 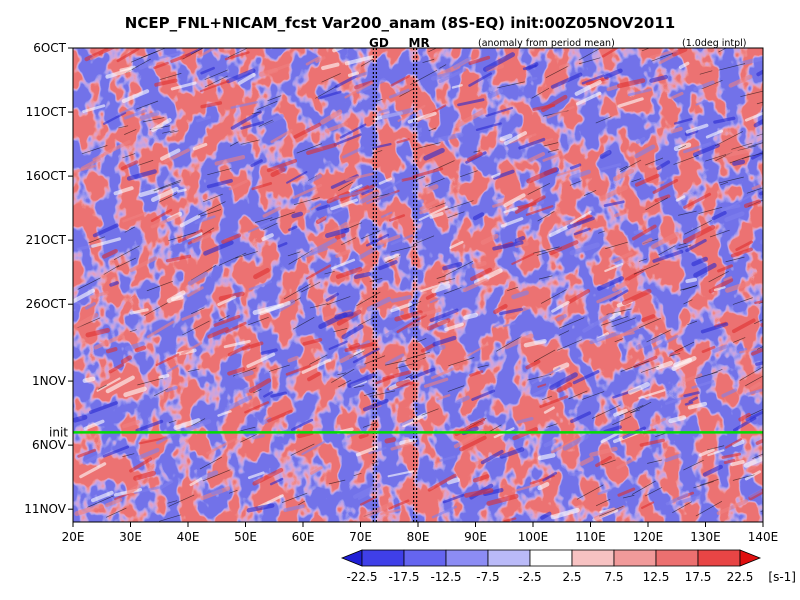 What do you see at coordinates (406, 432) in the screenshot?
I see `init-line-group: init` at bounding box center [406, 432].